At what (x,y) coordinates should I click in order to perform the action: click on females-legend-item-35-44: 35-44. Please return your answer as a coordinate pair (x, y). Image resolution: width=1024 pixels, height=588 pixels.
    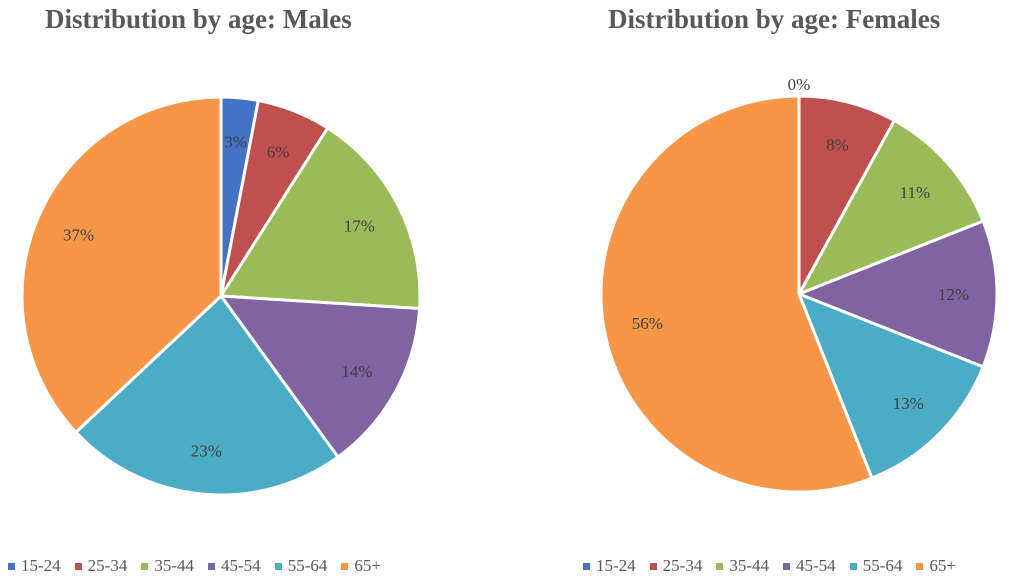
    Looking at the image, I should click on (742, 566).